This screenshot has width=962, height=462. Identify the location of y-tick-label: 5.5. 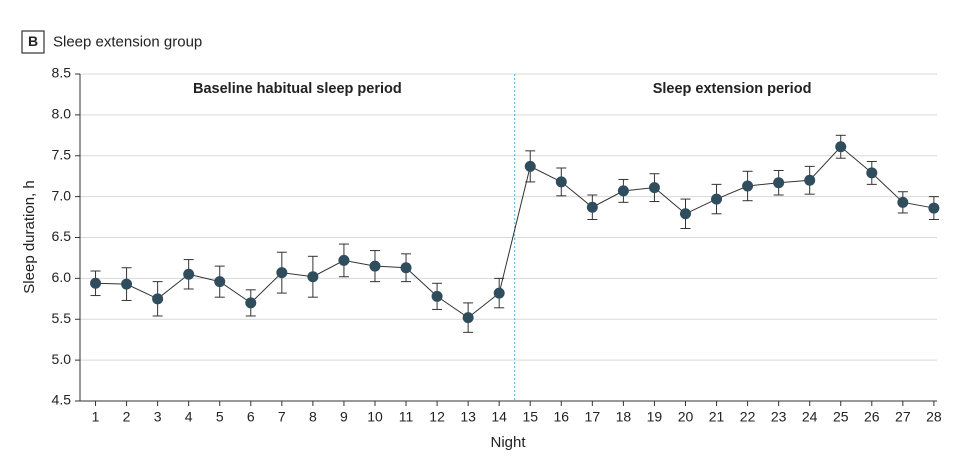
(62, 318).